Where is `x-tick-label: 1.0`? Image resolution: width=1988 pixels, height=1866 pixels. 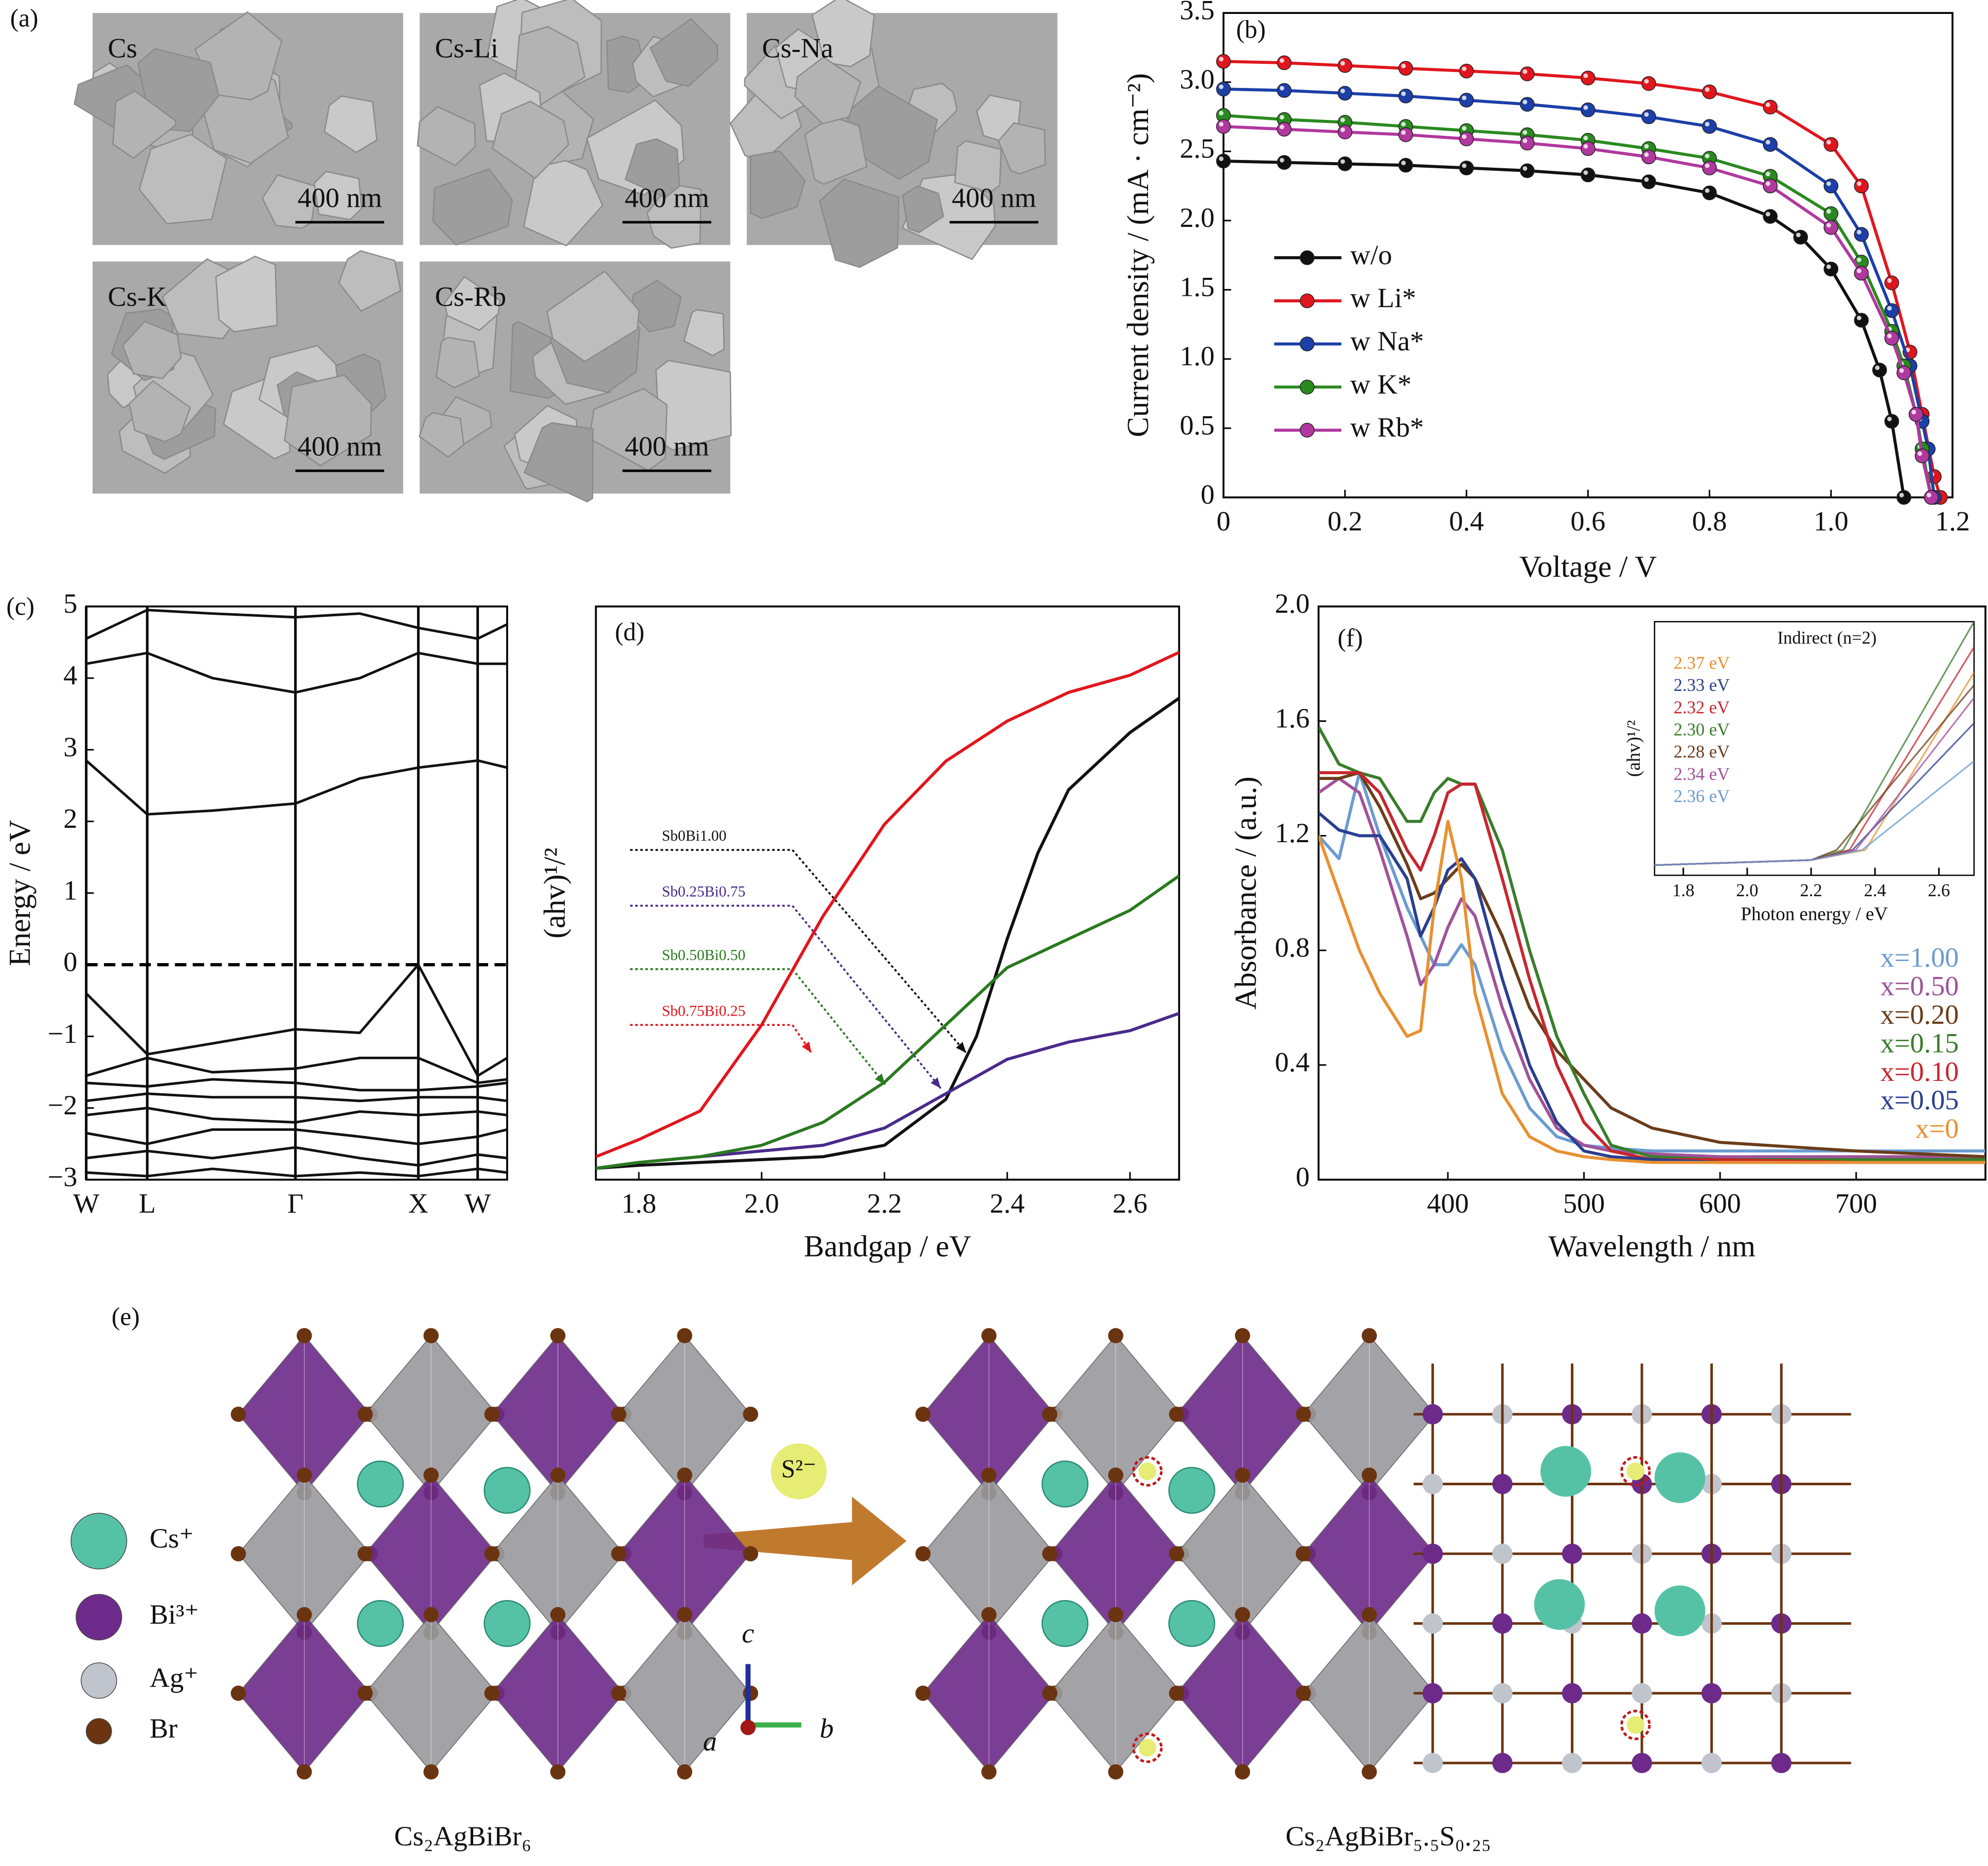 x-tick-label: 1.0 is located at coordinates (1831, 521).